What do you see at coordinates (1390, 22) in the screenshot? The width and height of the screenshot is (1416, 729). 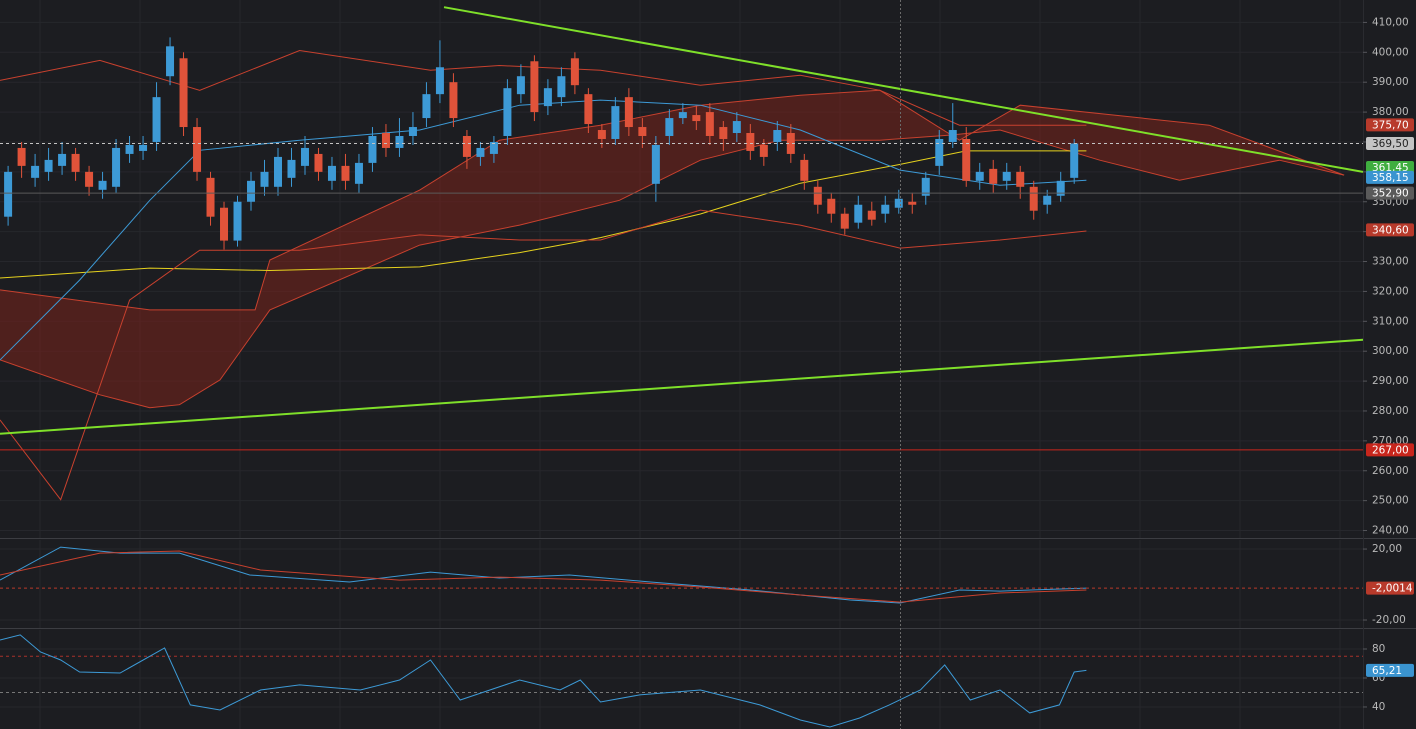 I see `y-tick-label: 410,00` at bounding box center [1390, 22].